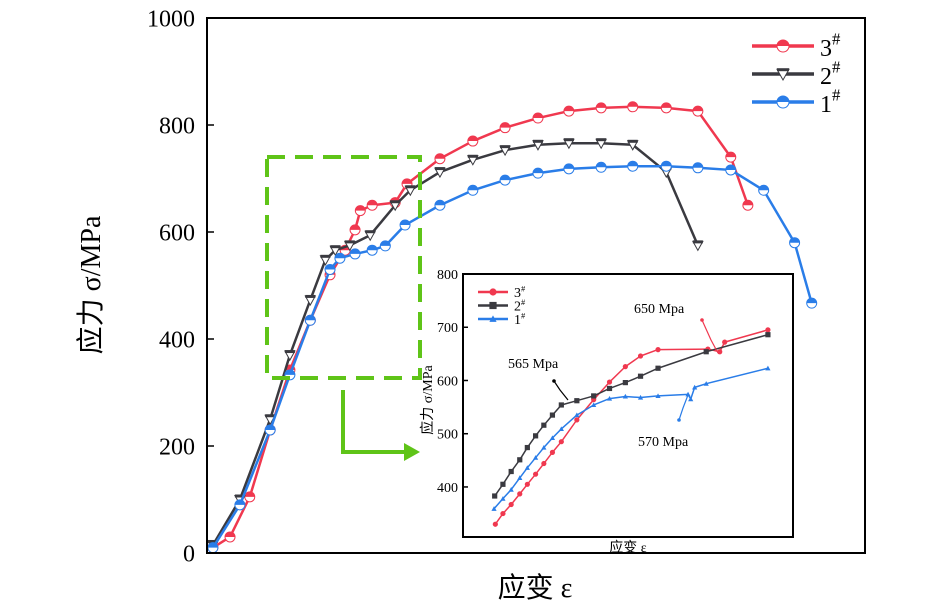 The height and width of the screenshot is (609, 945). I want to click on zoom-arrowhead, so click(412, 452).